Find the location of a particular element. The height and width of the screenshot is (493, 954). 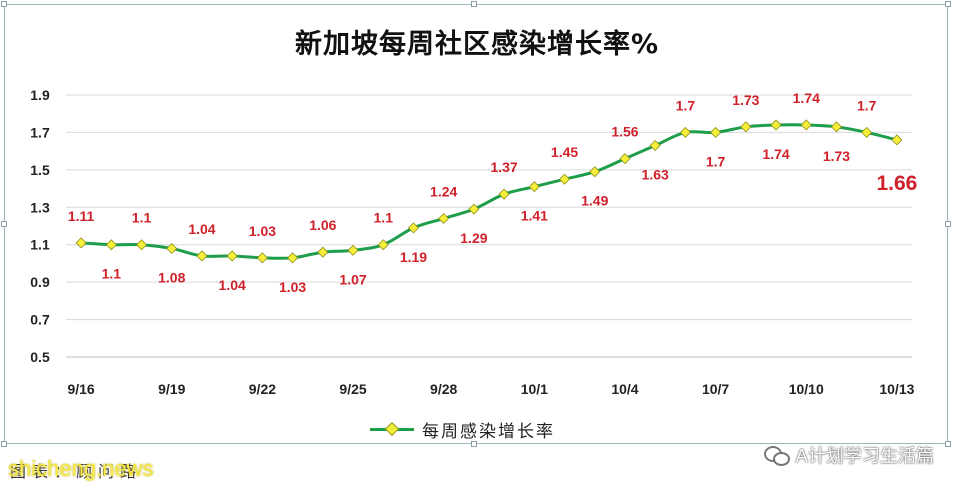

resize-handle-br is located at coordinates (948, 444).